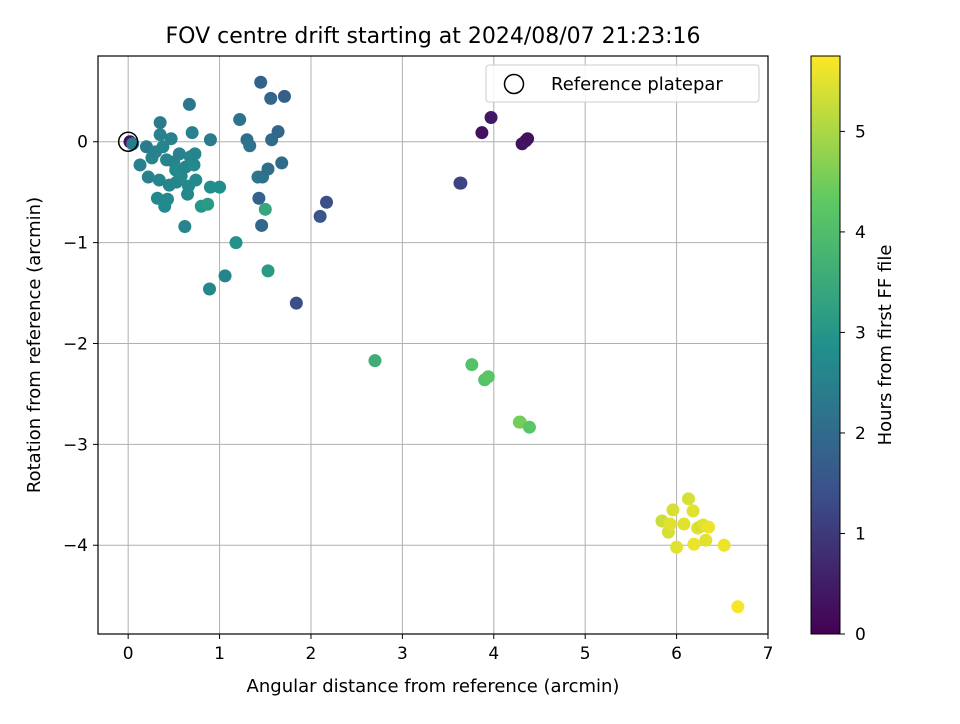  Describe the element at coordinates (860, 635) in the screenshot. I see `colorbar-tick-label: 0` at that location.